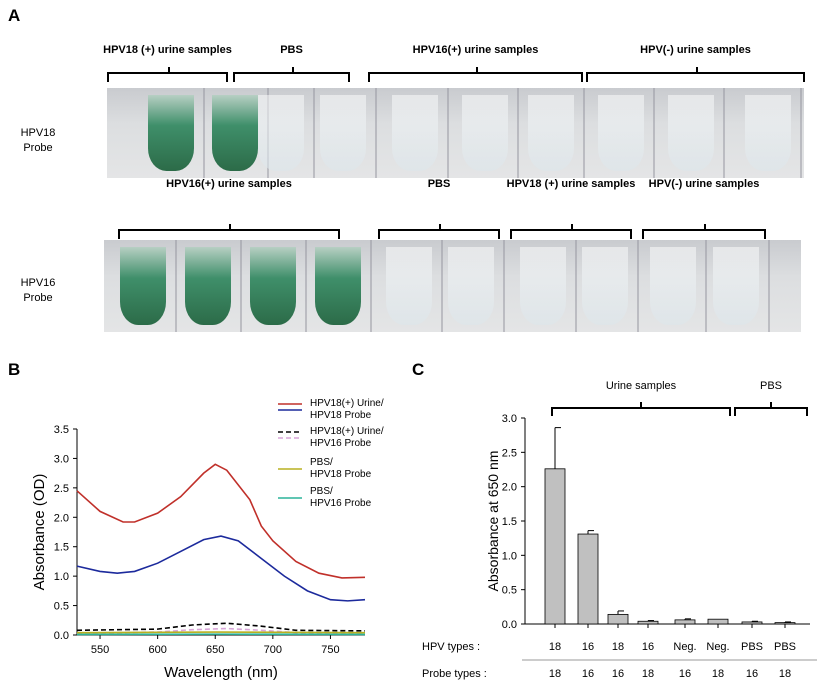  I want to click on y-tick-label: 1.0, so click(509, 556).